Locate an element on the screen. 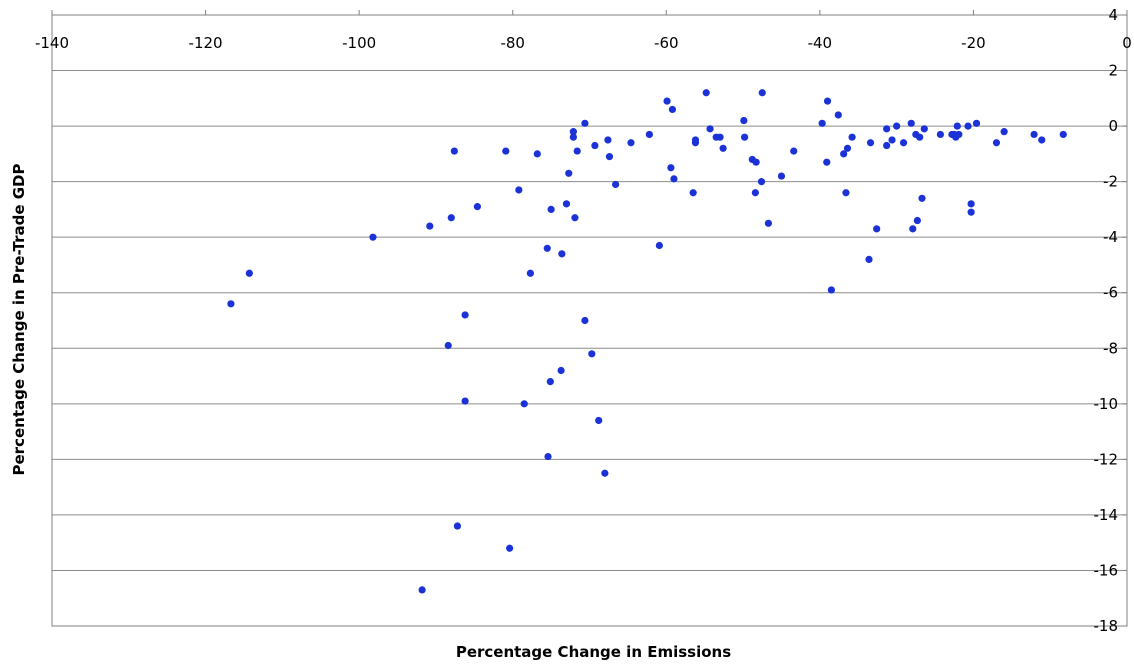 The height and width of the screenshot is (668, 1134). y-tick-label: -6 is located at coordinates (1110, 293).